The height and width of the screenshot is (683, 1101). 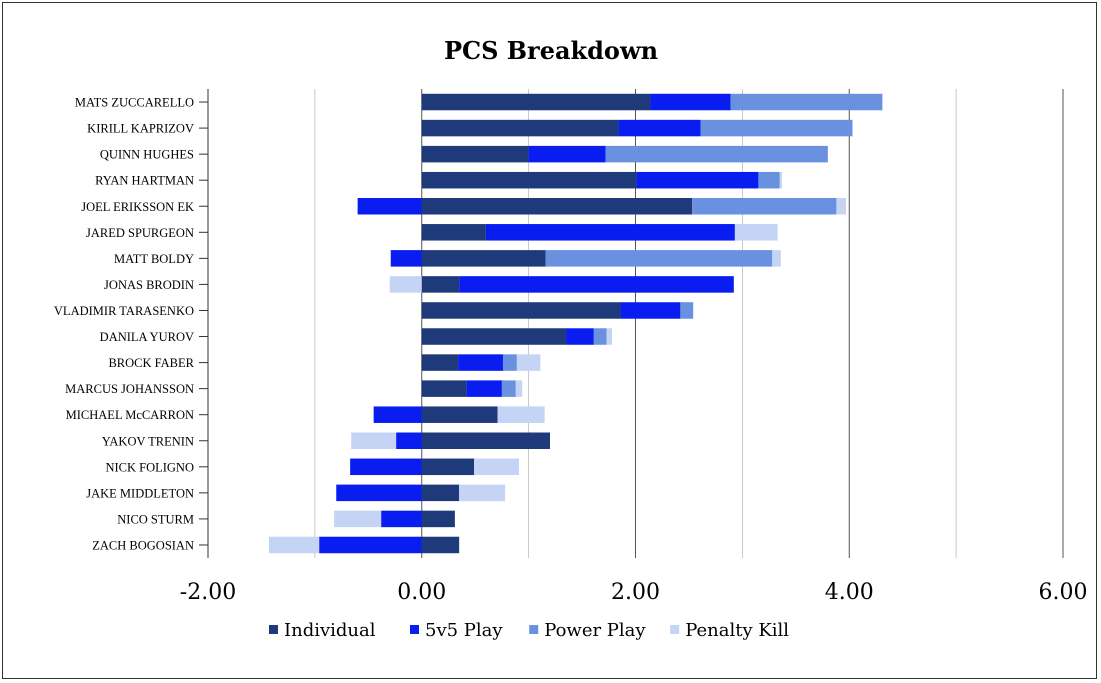 I want to click on y-tick-label: VLADIMIR TARASENKO, so click(x=124, y=311).